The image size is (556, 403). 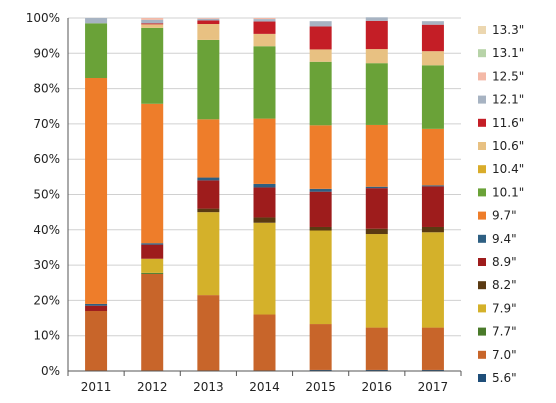 What do you see at coordinates (508, 169) in the screenshot?
I see `legend-label: 10.4"` at bounding box center [508, 169].